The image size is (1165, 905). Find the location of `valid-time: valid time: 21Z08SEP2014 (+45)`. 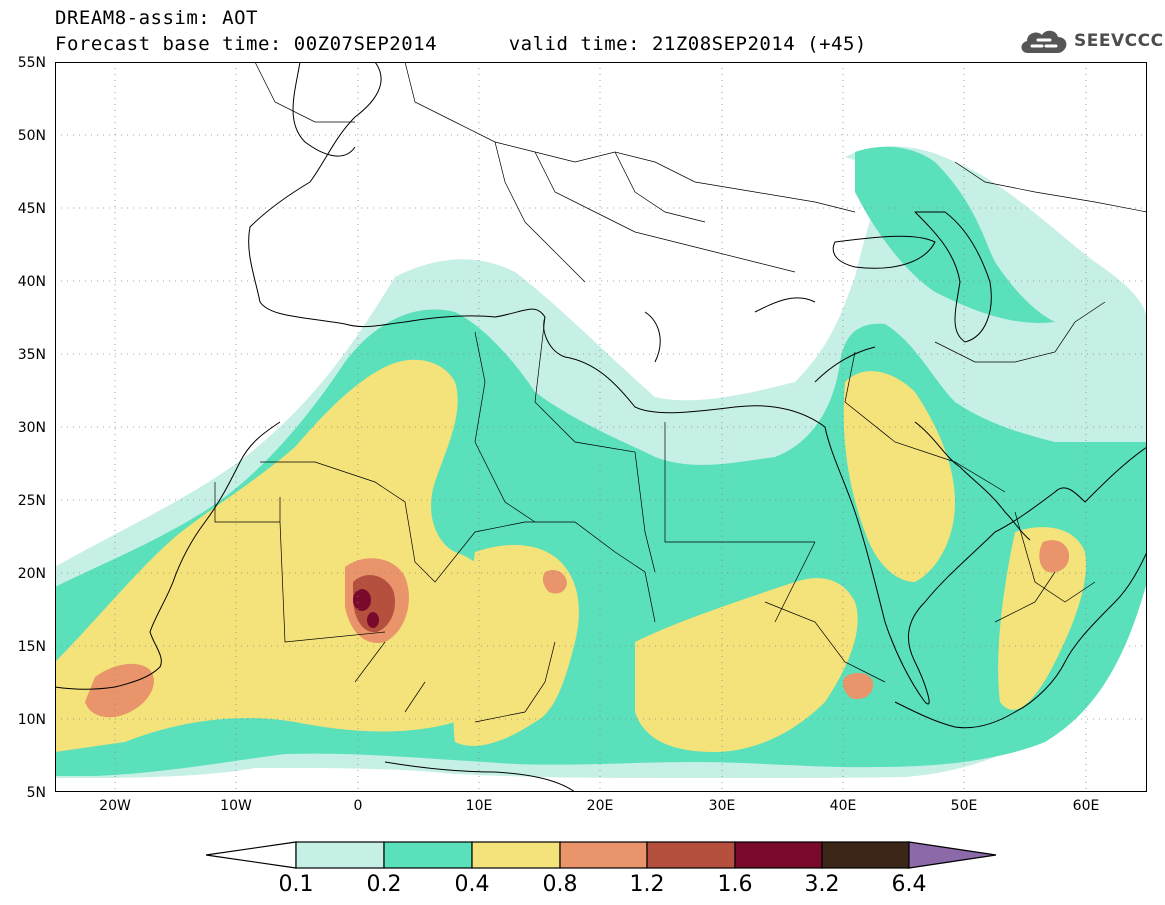

valid-time: valid time: 21Z08SEP2014 (+45) is located at coordinates (687, 44).